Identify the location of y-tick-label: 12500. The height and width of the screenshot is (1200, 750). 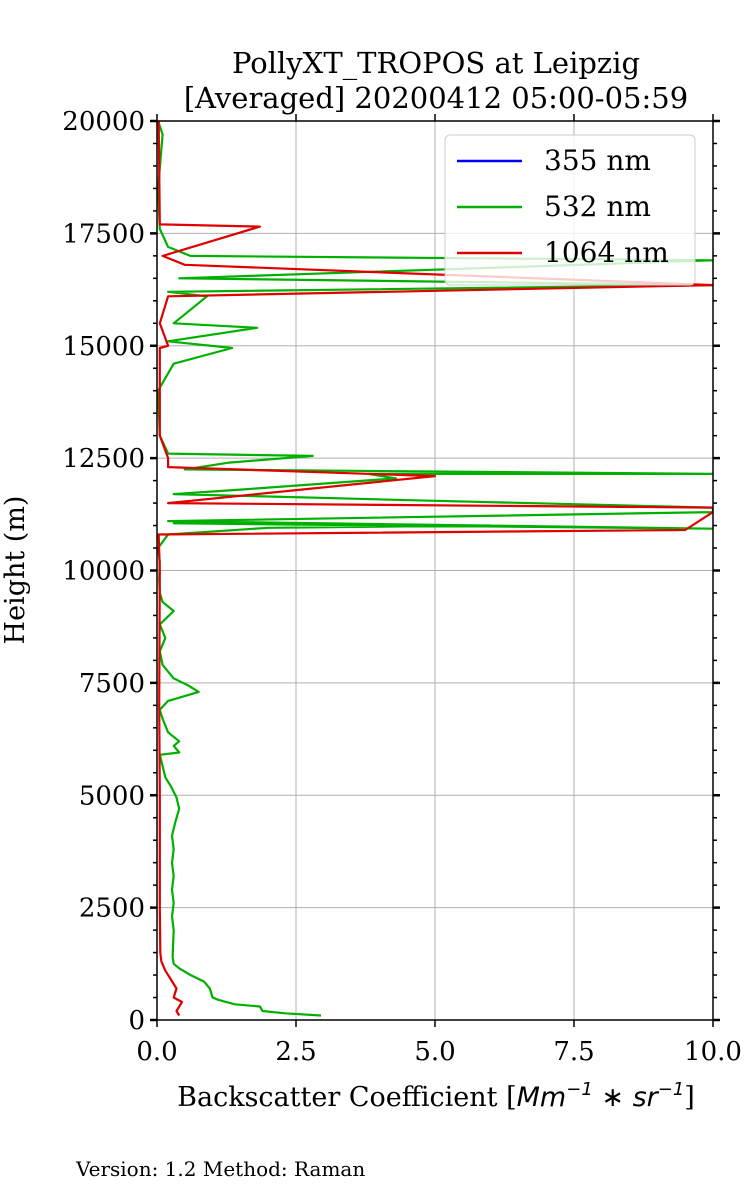
(103, 459).